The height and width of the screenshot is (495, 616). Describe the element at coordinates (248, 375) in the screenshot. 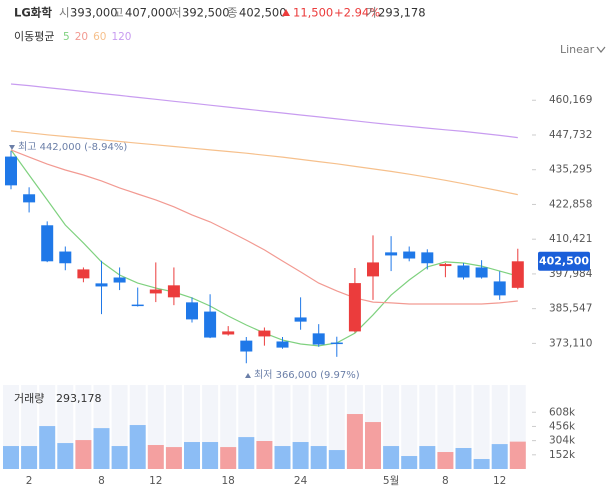

I see `min-marker` at that location.